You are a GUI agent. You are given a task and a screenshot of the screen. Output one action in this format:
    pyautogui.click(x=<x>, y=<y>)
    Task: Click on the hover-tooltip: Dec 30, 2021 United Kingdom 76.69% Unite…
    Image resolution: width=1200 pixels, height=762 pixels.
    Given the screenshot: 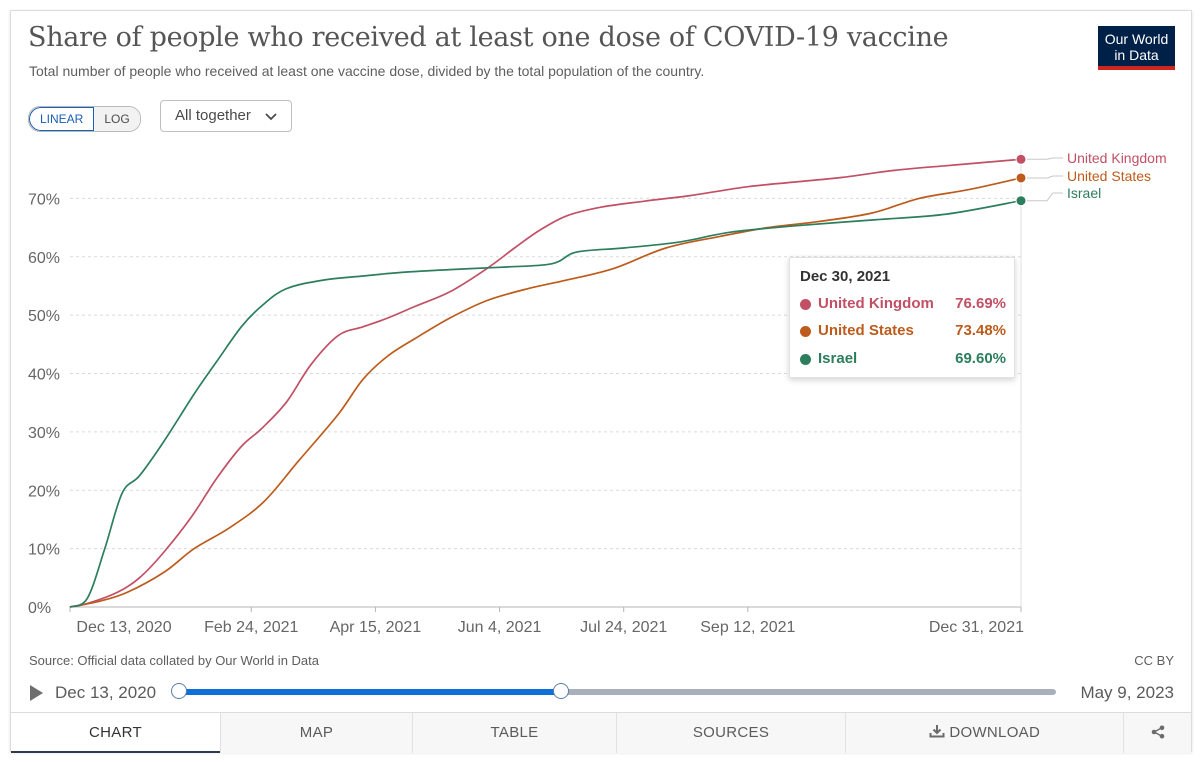 What is the action you would take?
    pyautogui.click(x=902, y=317)
    